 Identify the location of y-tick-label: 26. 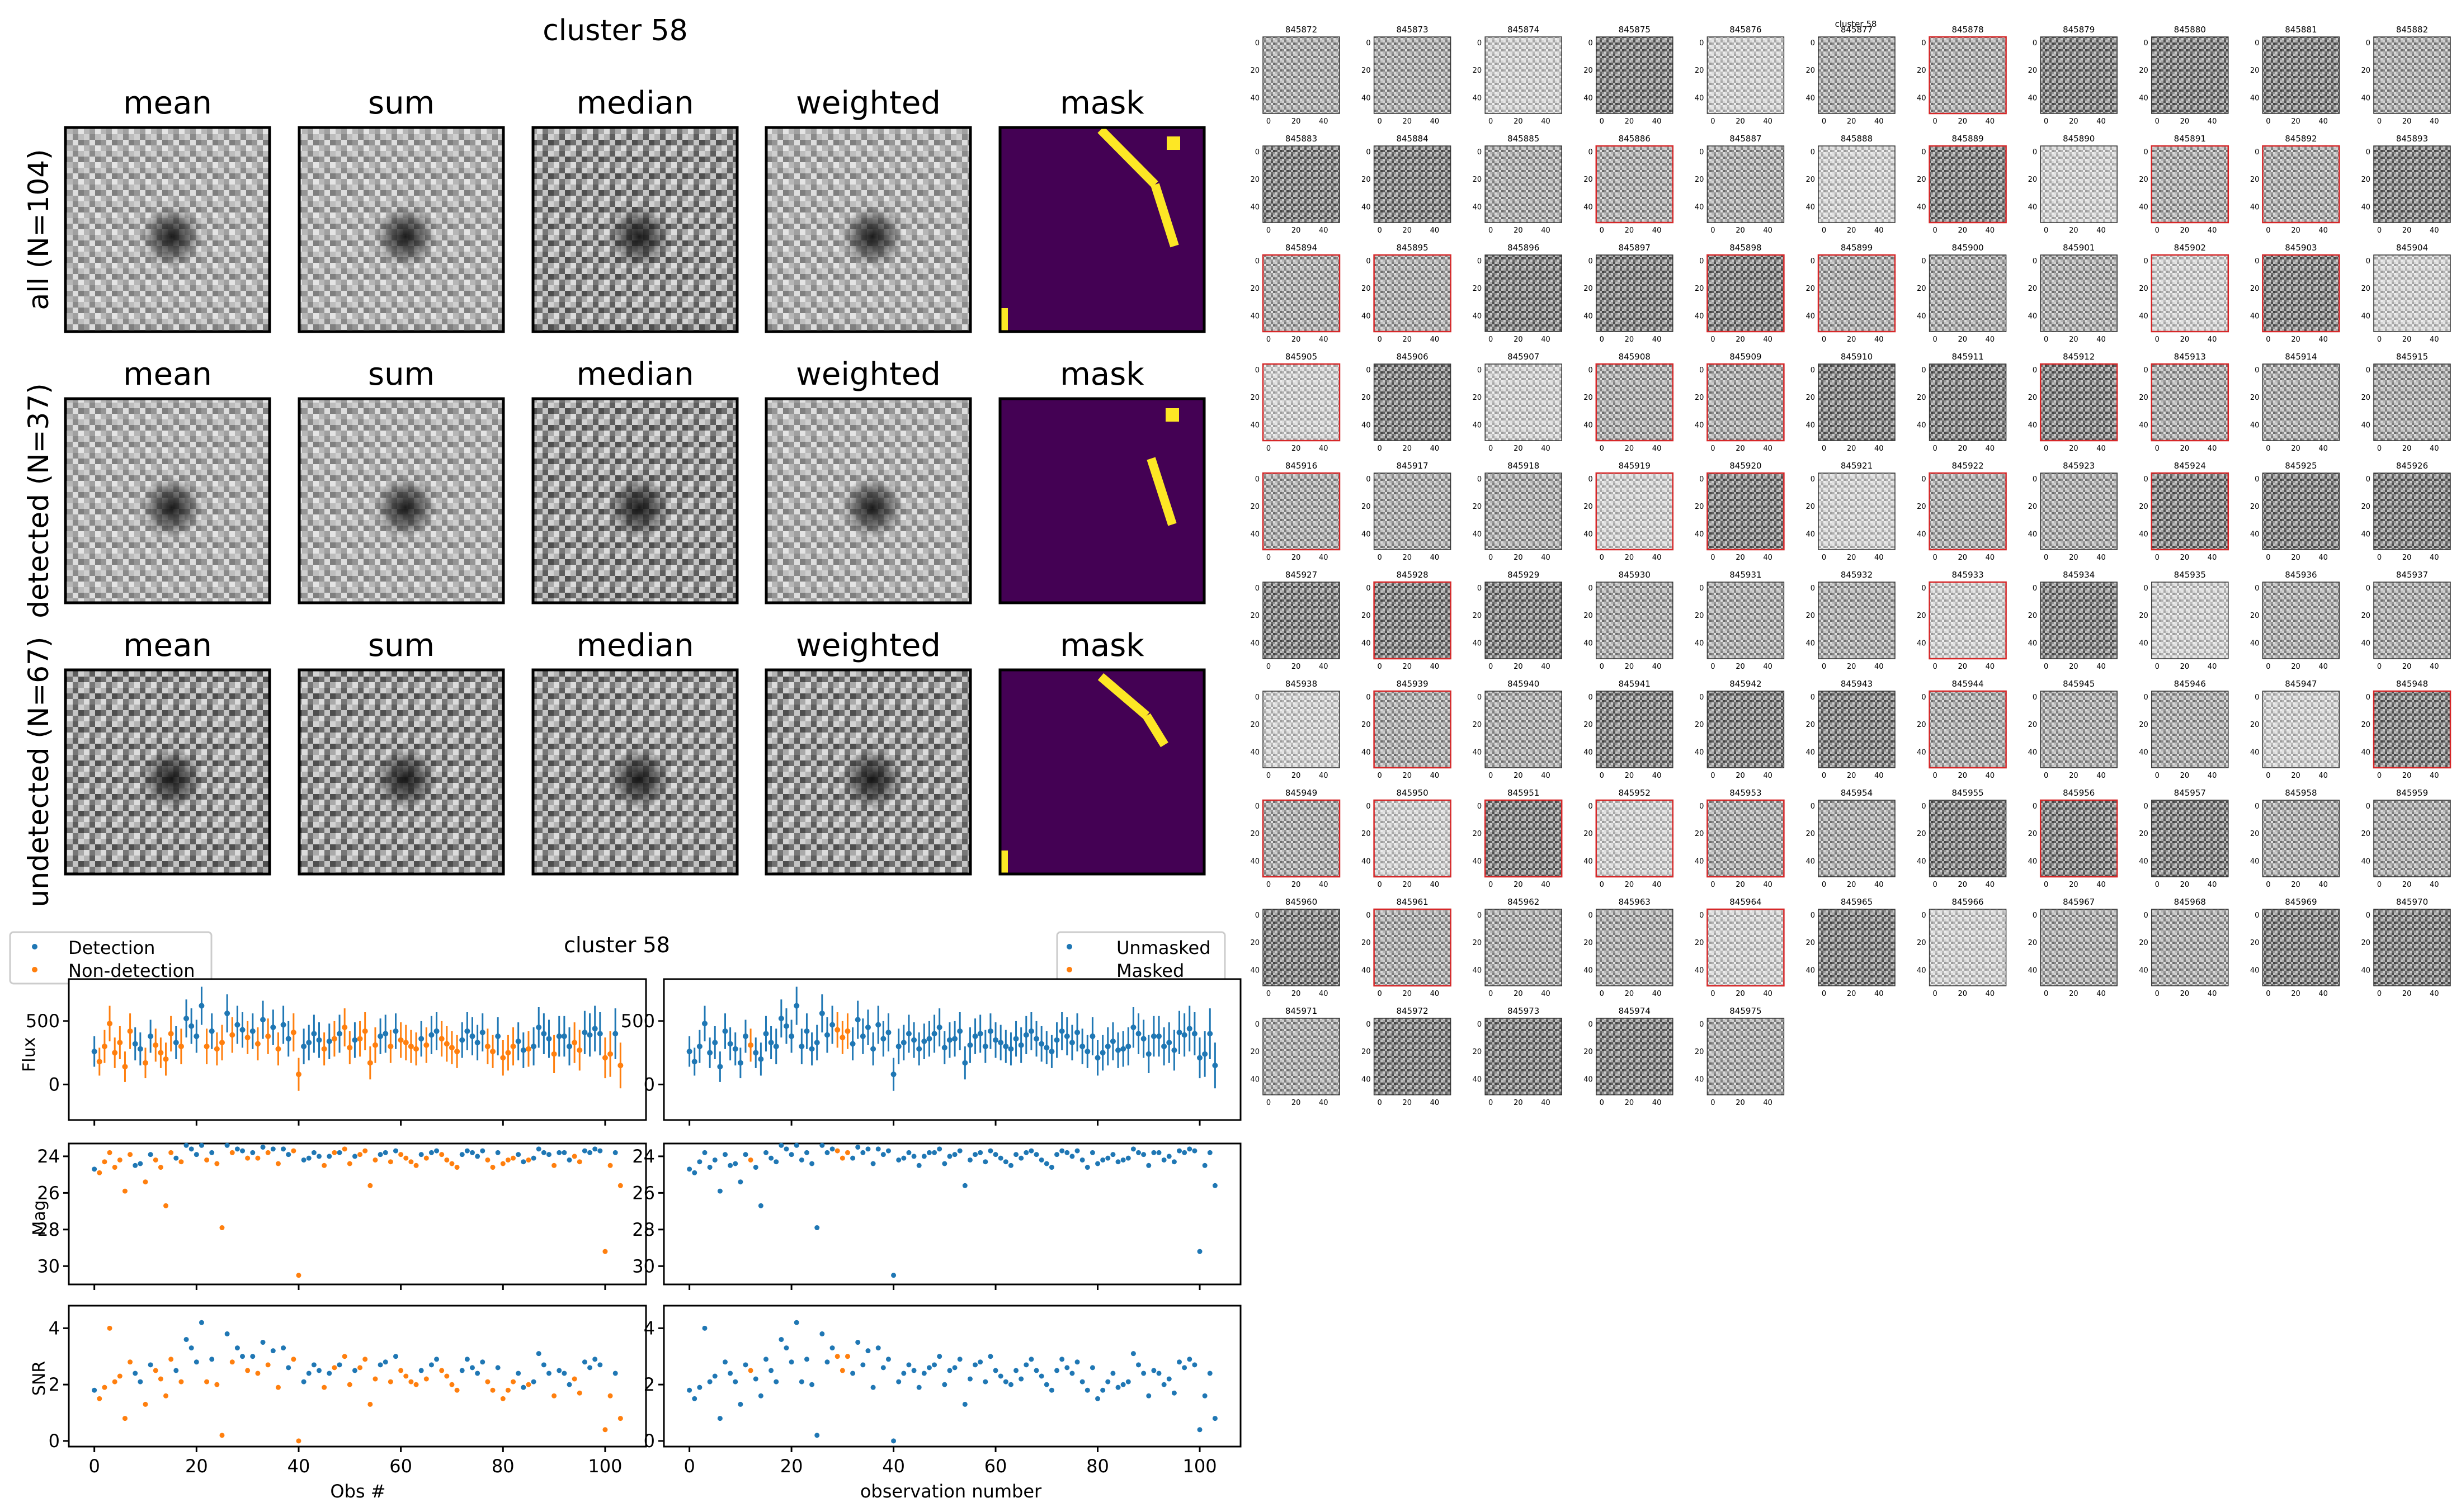
(643, 1192).